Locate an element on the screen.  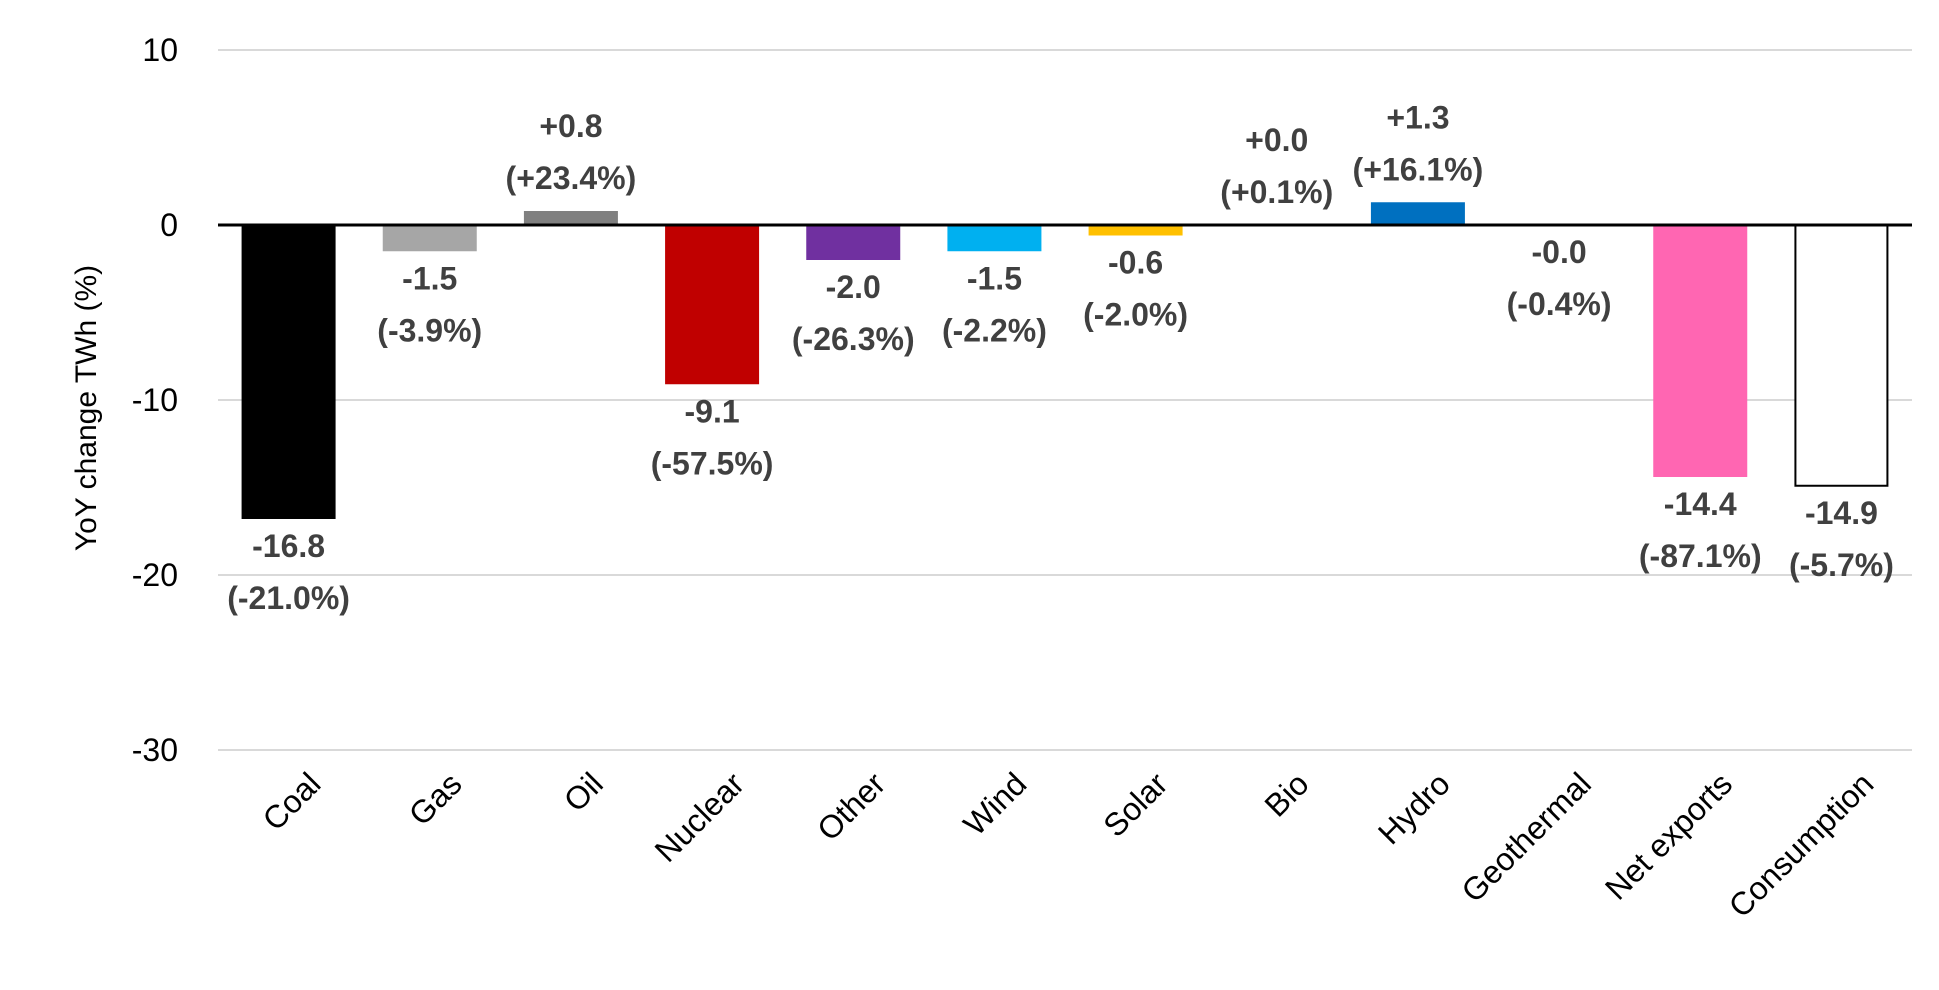
data-label-value: +0.0 is located at coordinates (1276, 140).